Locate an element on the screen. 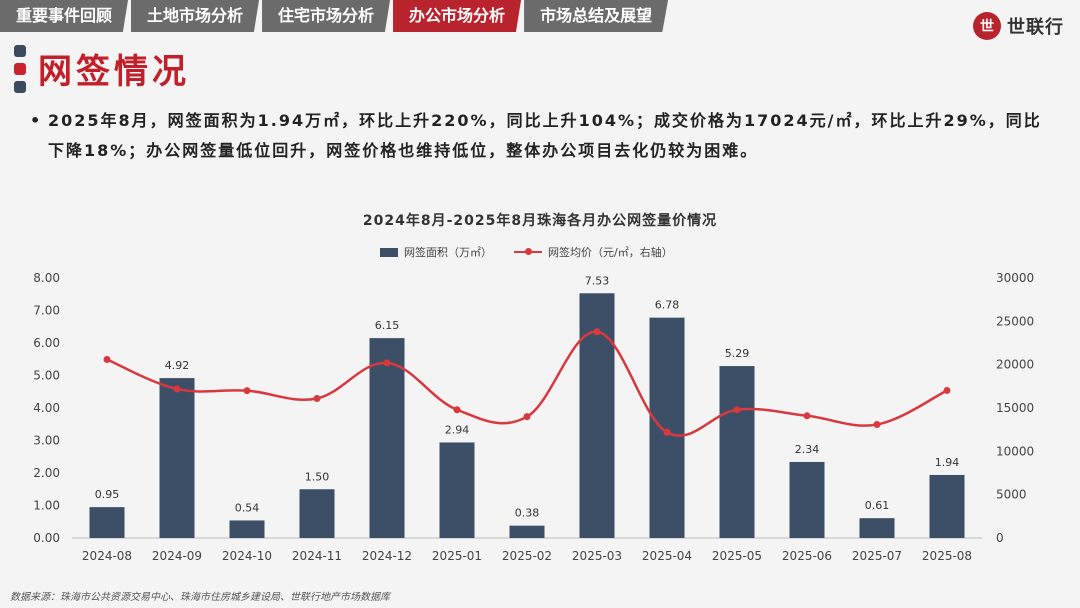  y-left-tick-label: 2.00 is located at coordinates (46, 473).